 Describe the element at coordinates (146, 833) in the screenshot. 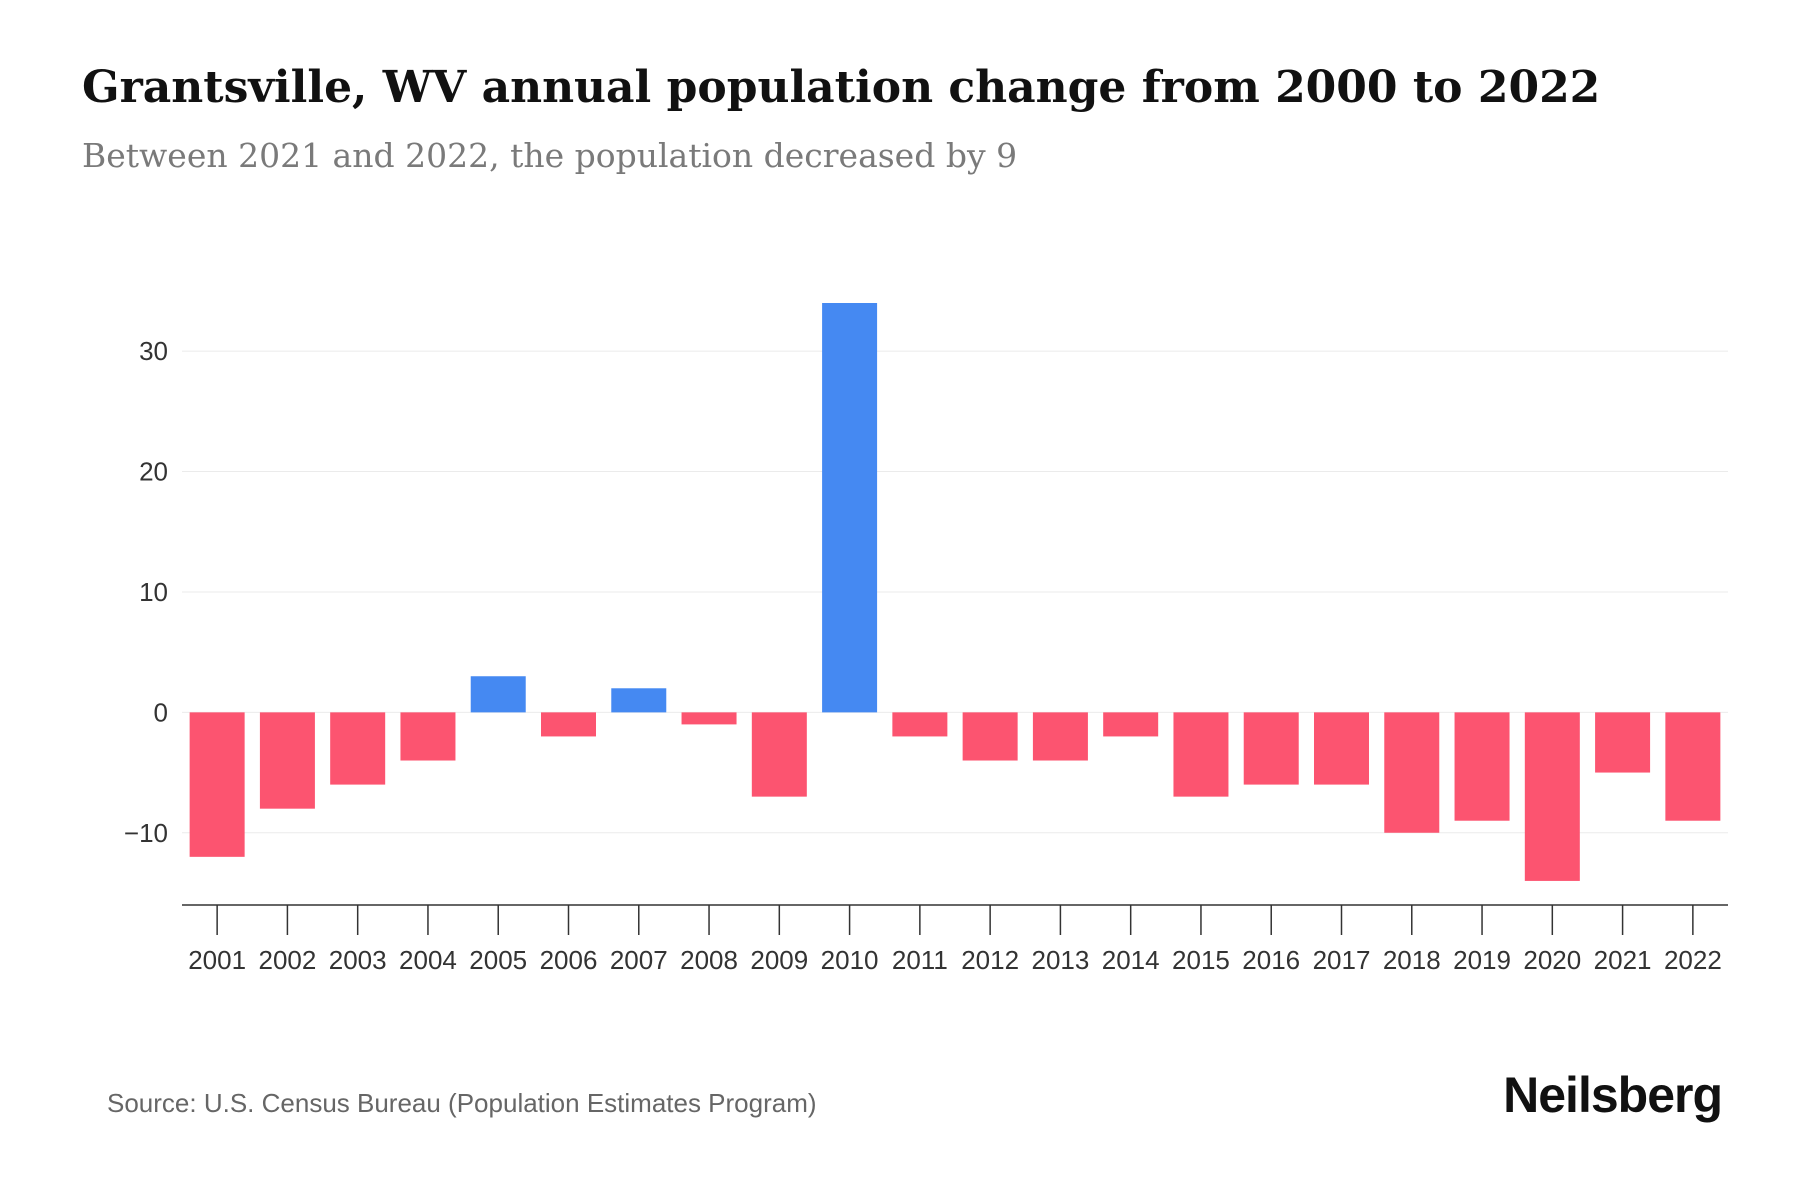

I see `y-tick-label: −10` at that location.